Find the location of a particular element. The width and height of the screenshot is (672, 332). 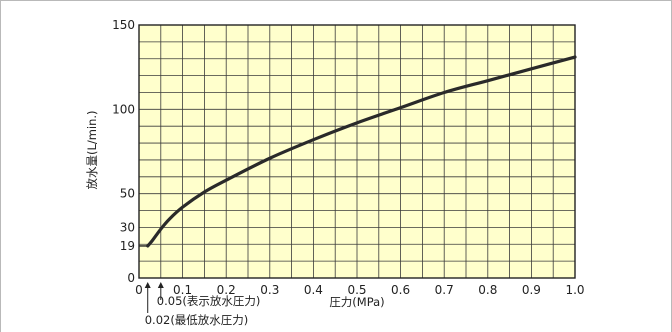

x-axis-label: 圧力(MPa) is located at coordinates (356, 302).